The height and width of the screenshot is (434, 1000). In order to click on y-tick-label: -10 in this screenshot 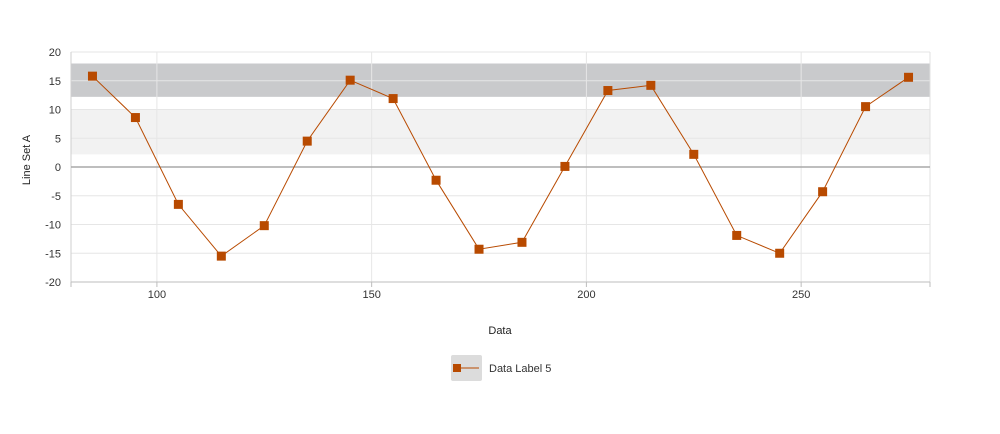, I will do `click(53, 226)`.